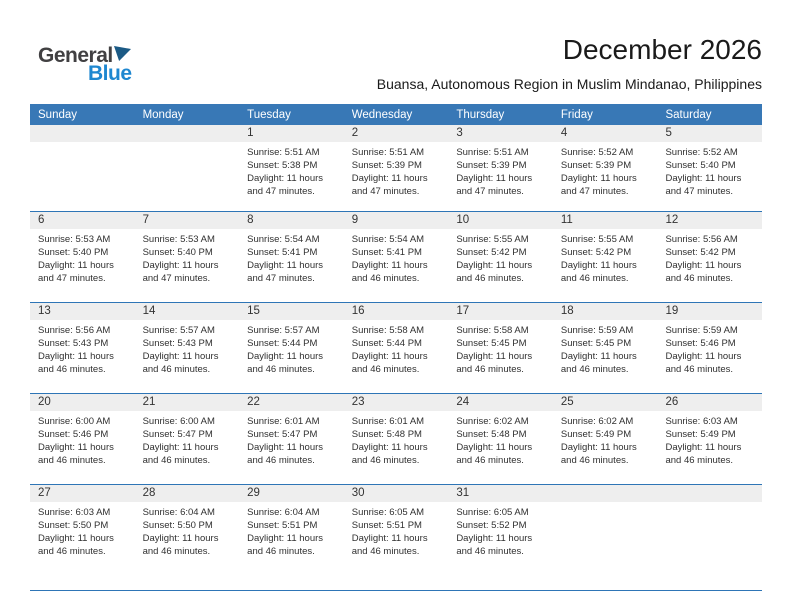  I want to click on day-number: 2, so click(396, 133).